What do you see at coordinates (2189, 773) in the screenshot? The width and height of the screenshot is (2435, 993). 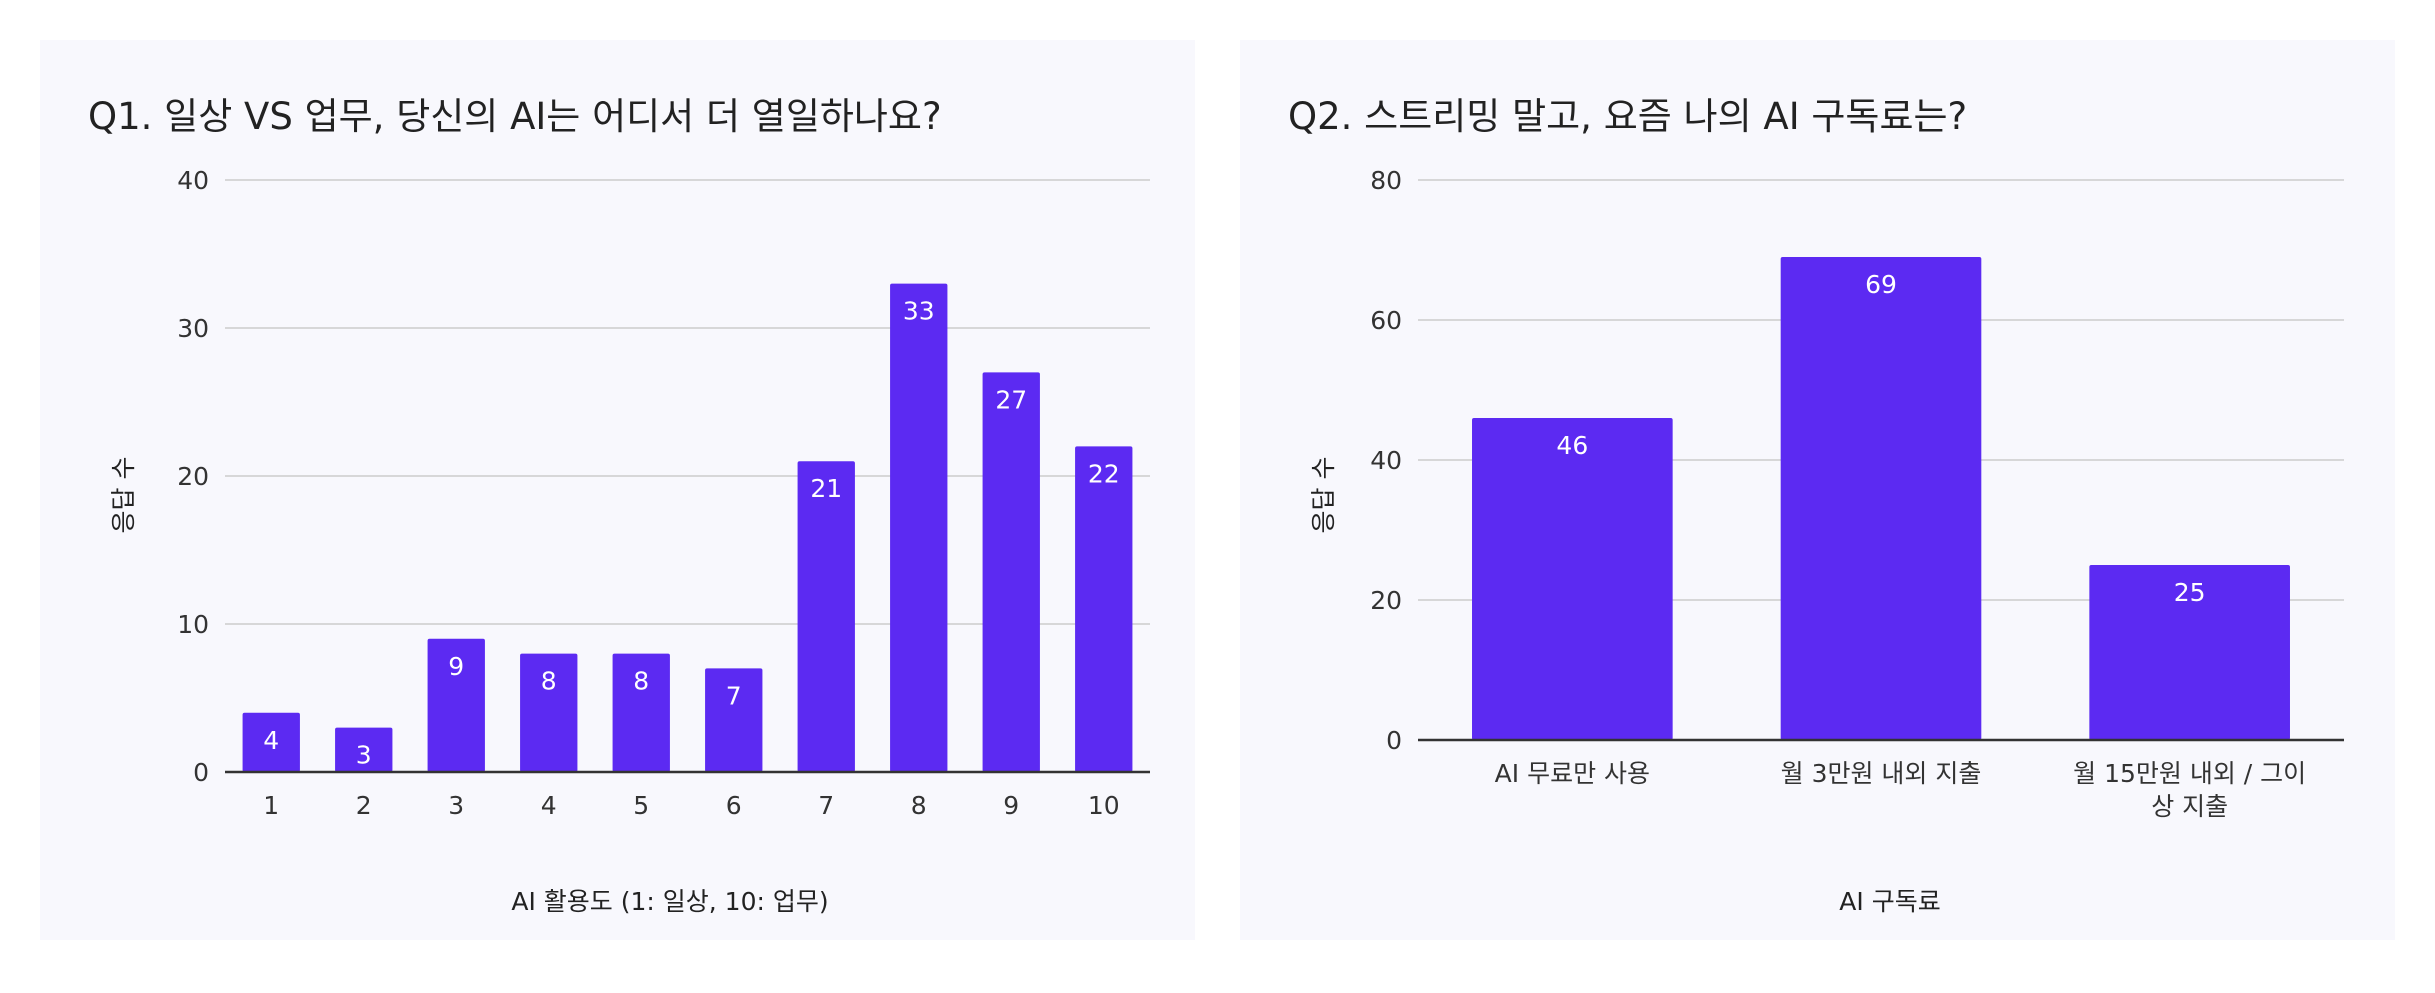 I see `x-tick-label: 월 15만원 내외 / 그이` at bounding box center [2189, 773].